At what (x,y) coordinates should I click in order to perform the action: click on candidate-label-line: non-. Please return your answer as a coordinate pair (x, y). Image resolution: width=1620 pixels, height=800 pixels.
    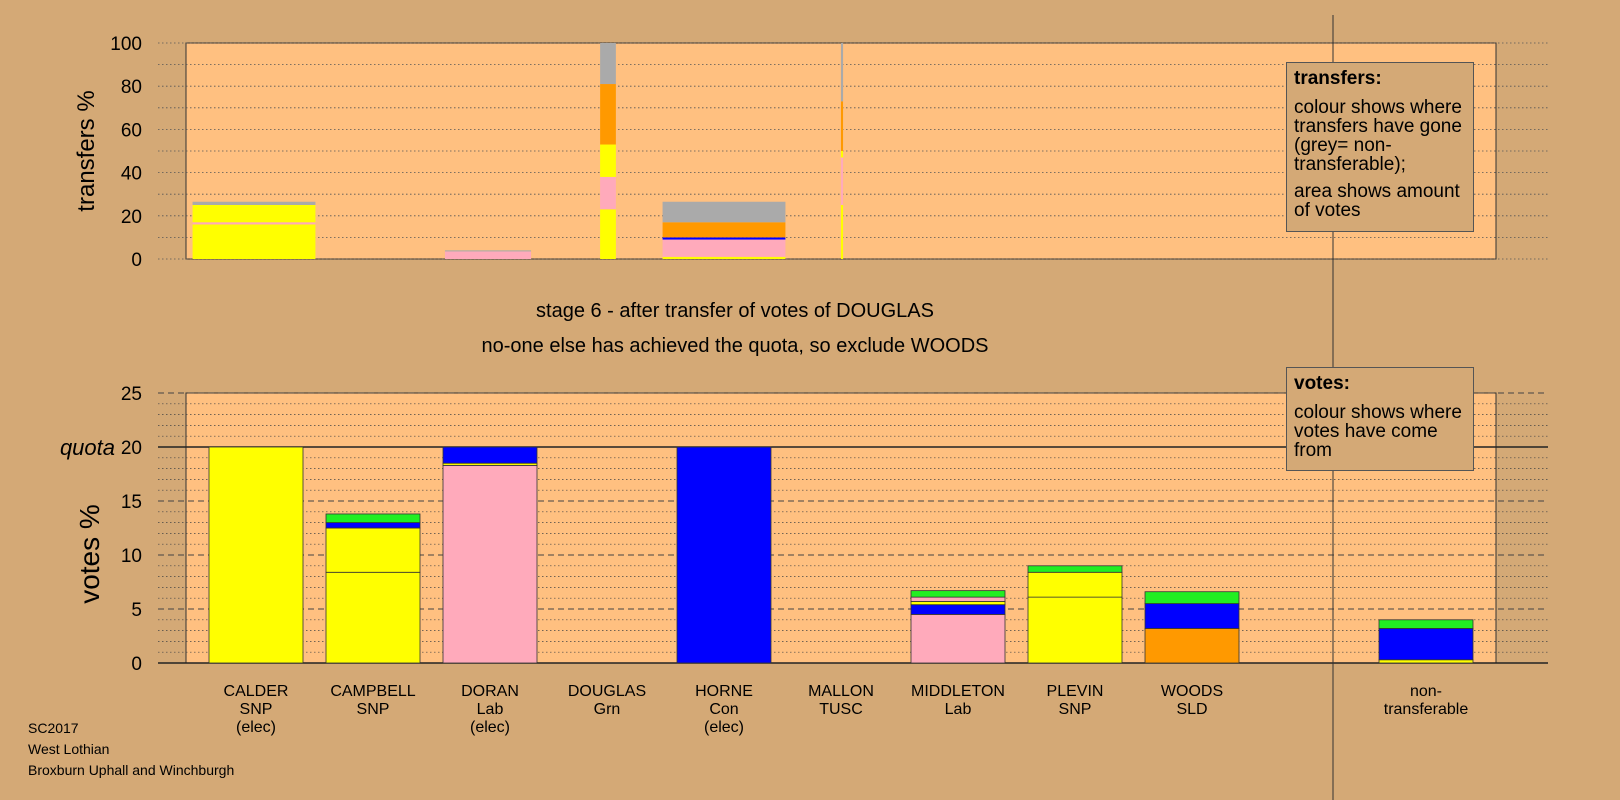
    Looking at the image, I should click on (1426, 691).